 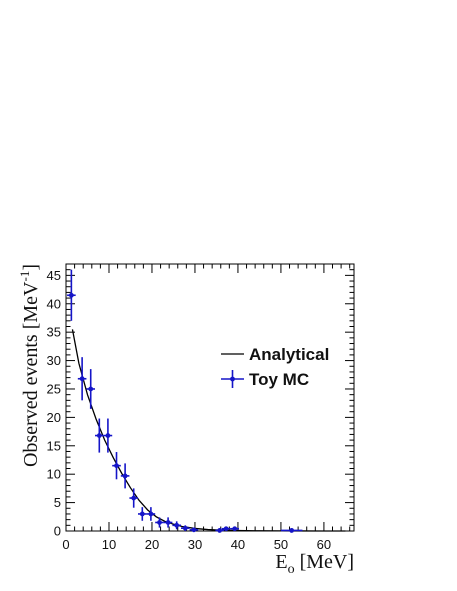 What do you see at coordinates (279, 379) in the screenshot?
I see `legend-toy-mc-label: Toy MC` at bounding box center [279, 379].